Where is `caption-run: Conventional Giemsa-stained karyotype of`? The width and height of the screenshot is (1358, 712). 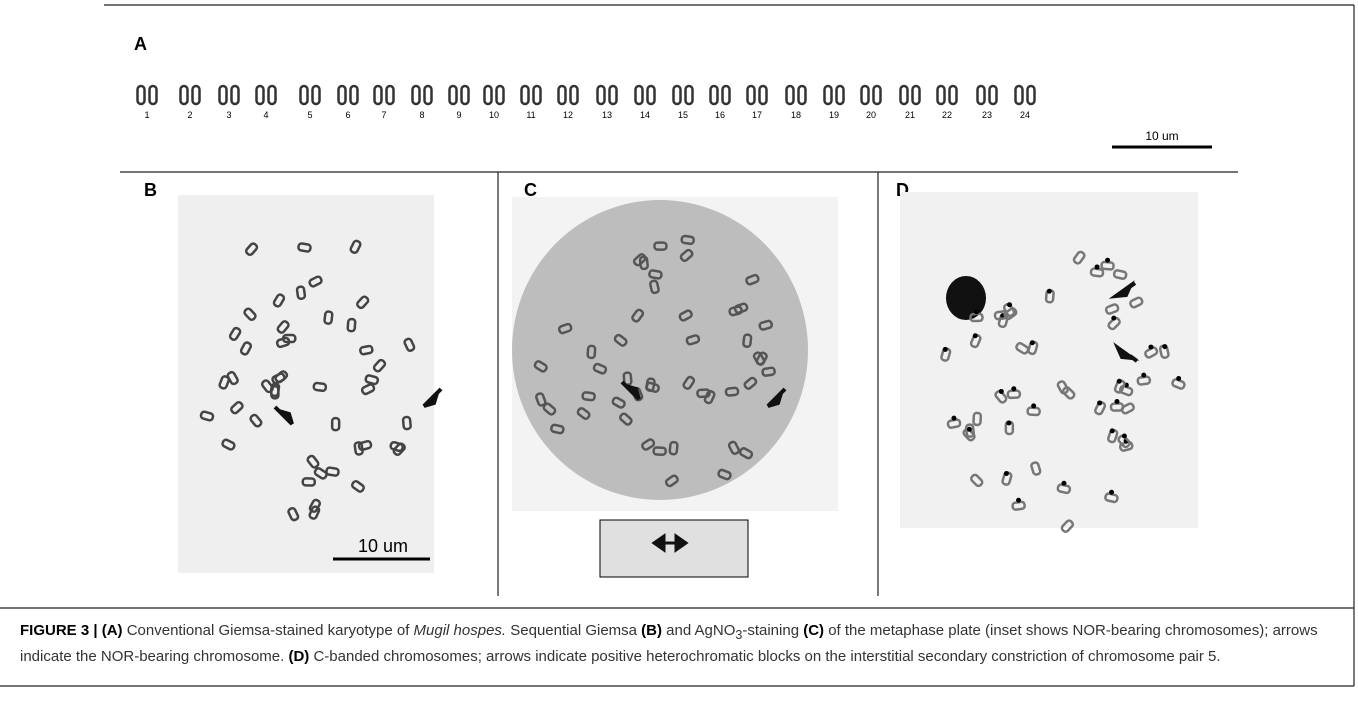 caption-run: Conventional Giemsa-stained karyotype of is located at coordinates (268, 630).